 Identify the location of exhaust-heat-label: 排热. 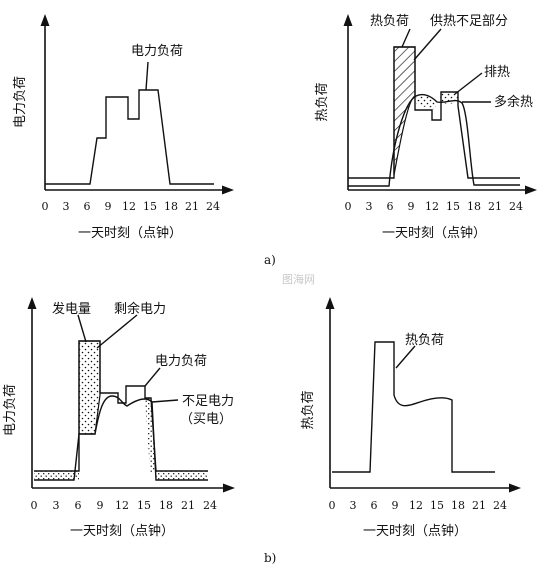
(497, 72).